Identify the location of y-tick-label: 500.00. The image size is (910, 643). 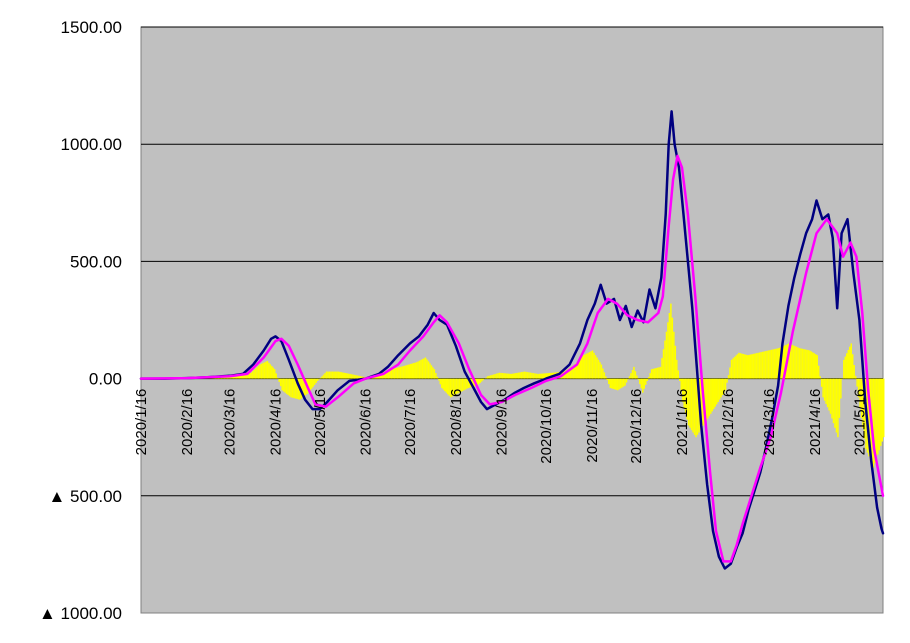
(96, 261).